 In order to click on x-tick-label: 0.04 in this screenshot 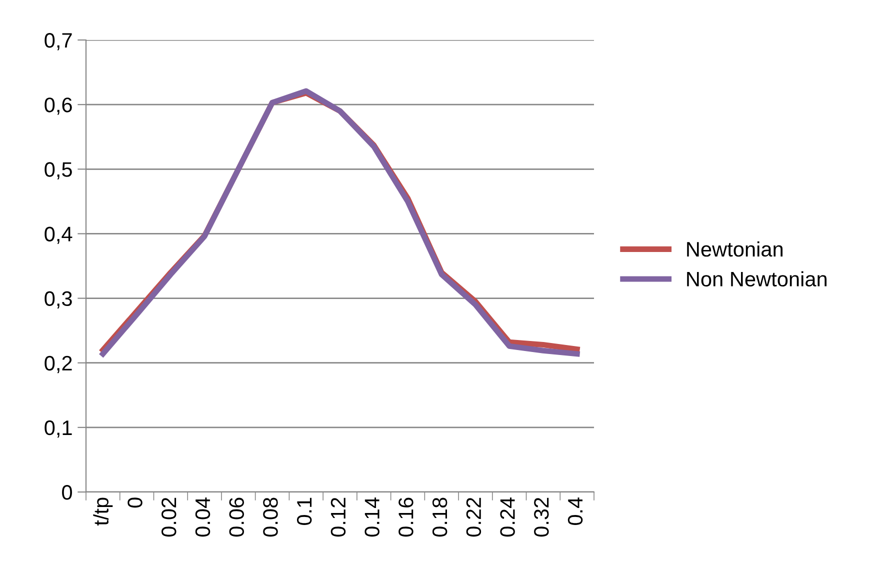, I will do `click(202, 517)`.